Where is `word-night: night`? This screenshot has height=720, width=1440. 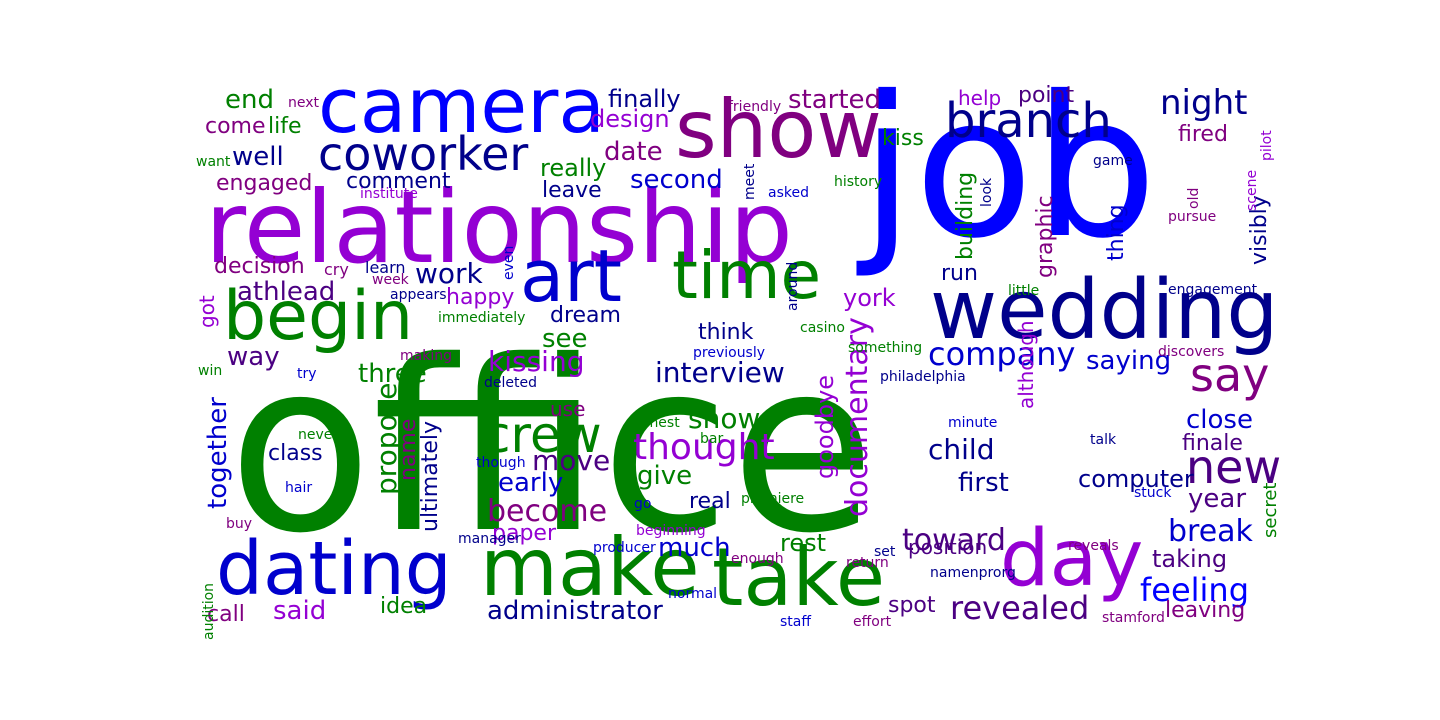 word-night: night is located at coordinates (1204, 103).